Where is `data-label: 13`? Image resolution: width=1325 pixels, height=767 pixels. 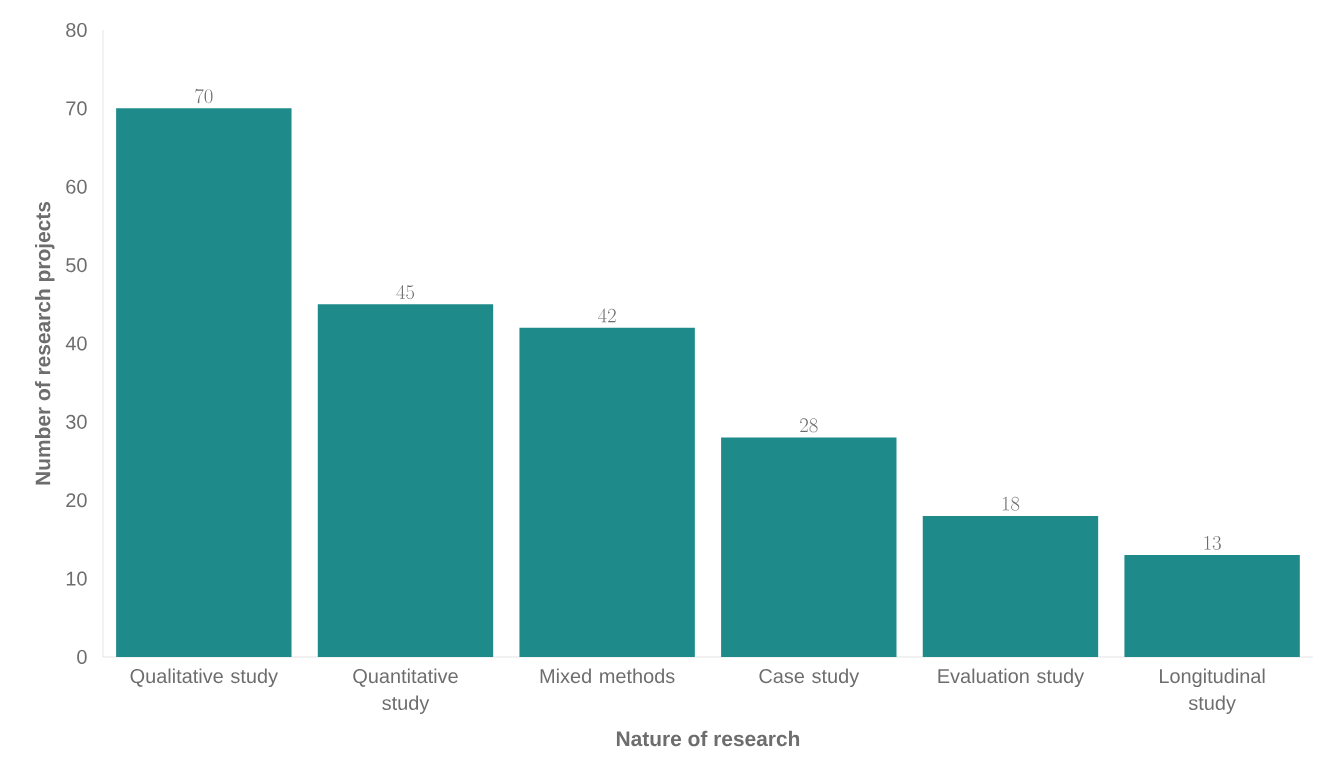 data-label: 13 is located at coordinates (1212, 542).